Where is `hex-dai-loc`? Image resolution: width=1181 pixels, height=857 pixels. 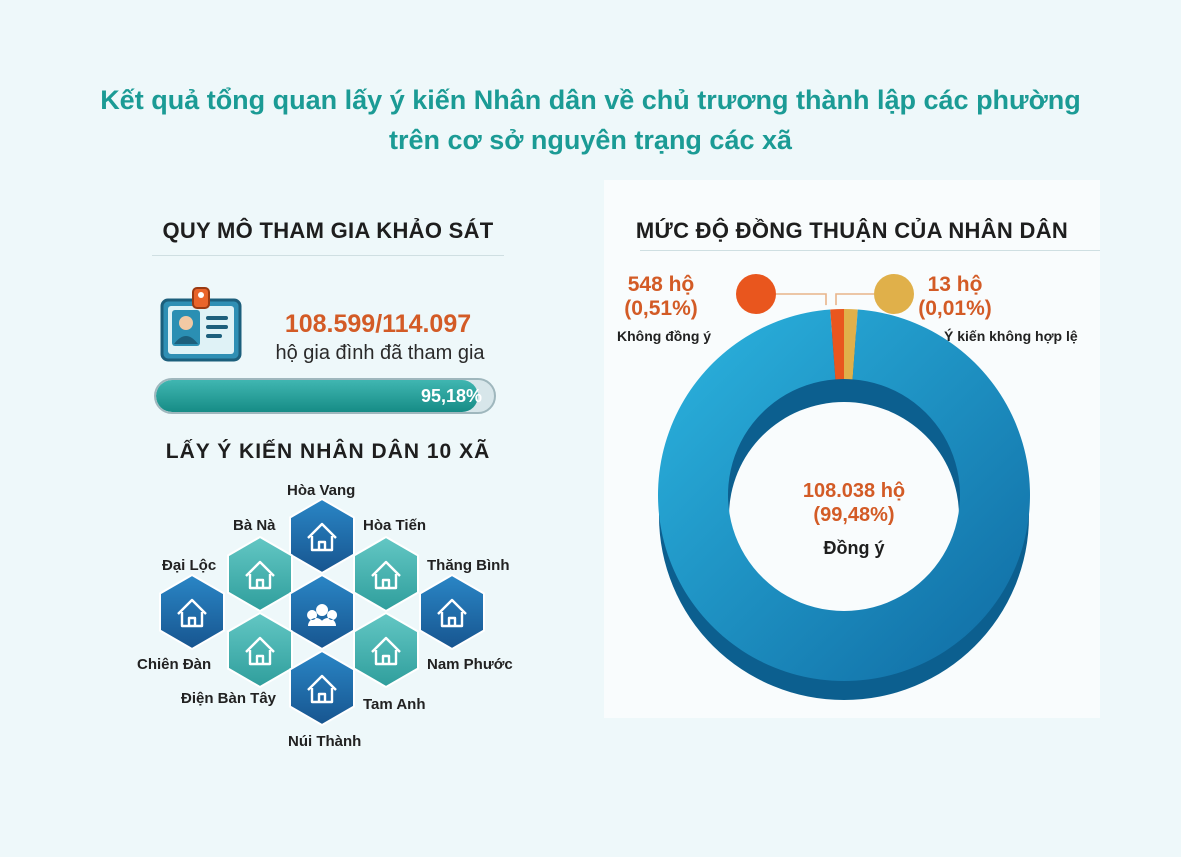 hex-dai-loc is located at coordinates (192, 612).